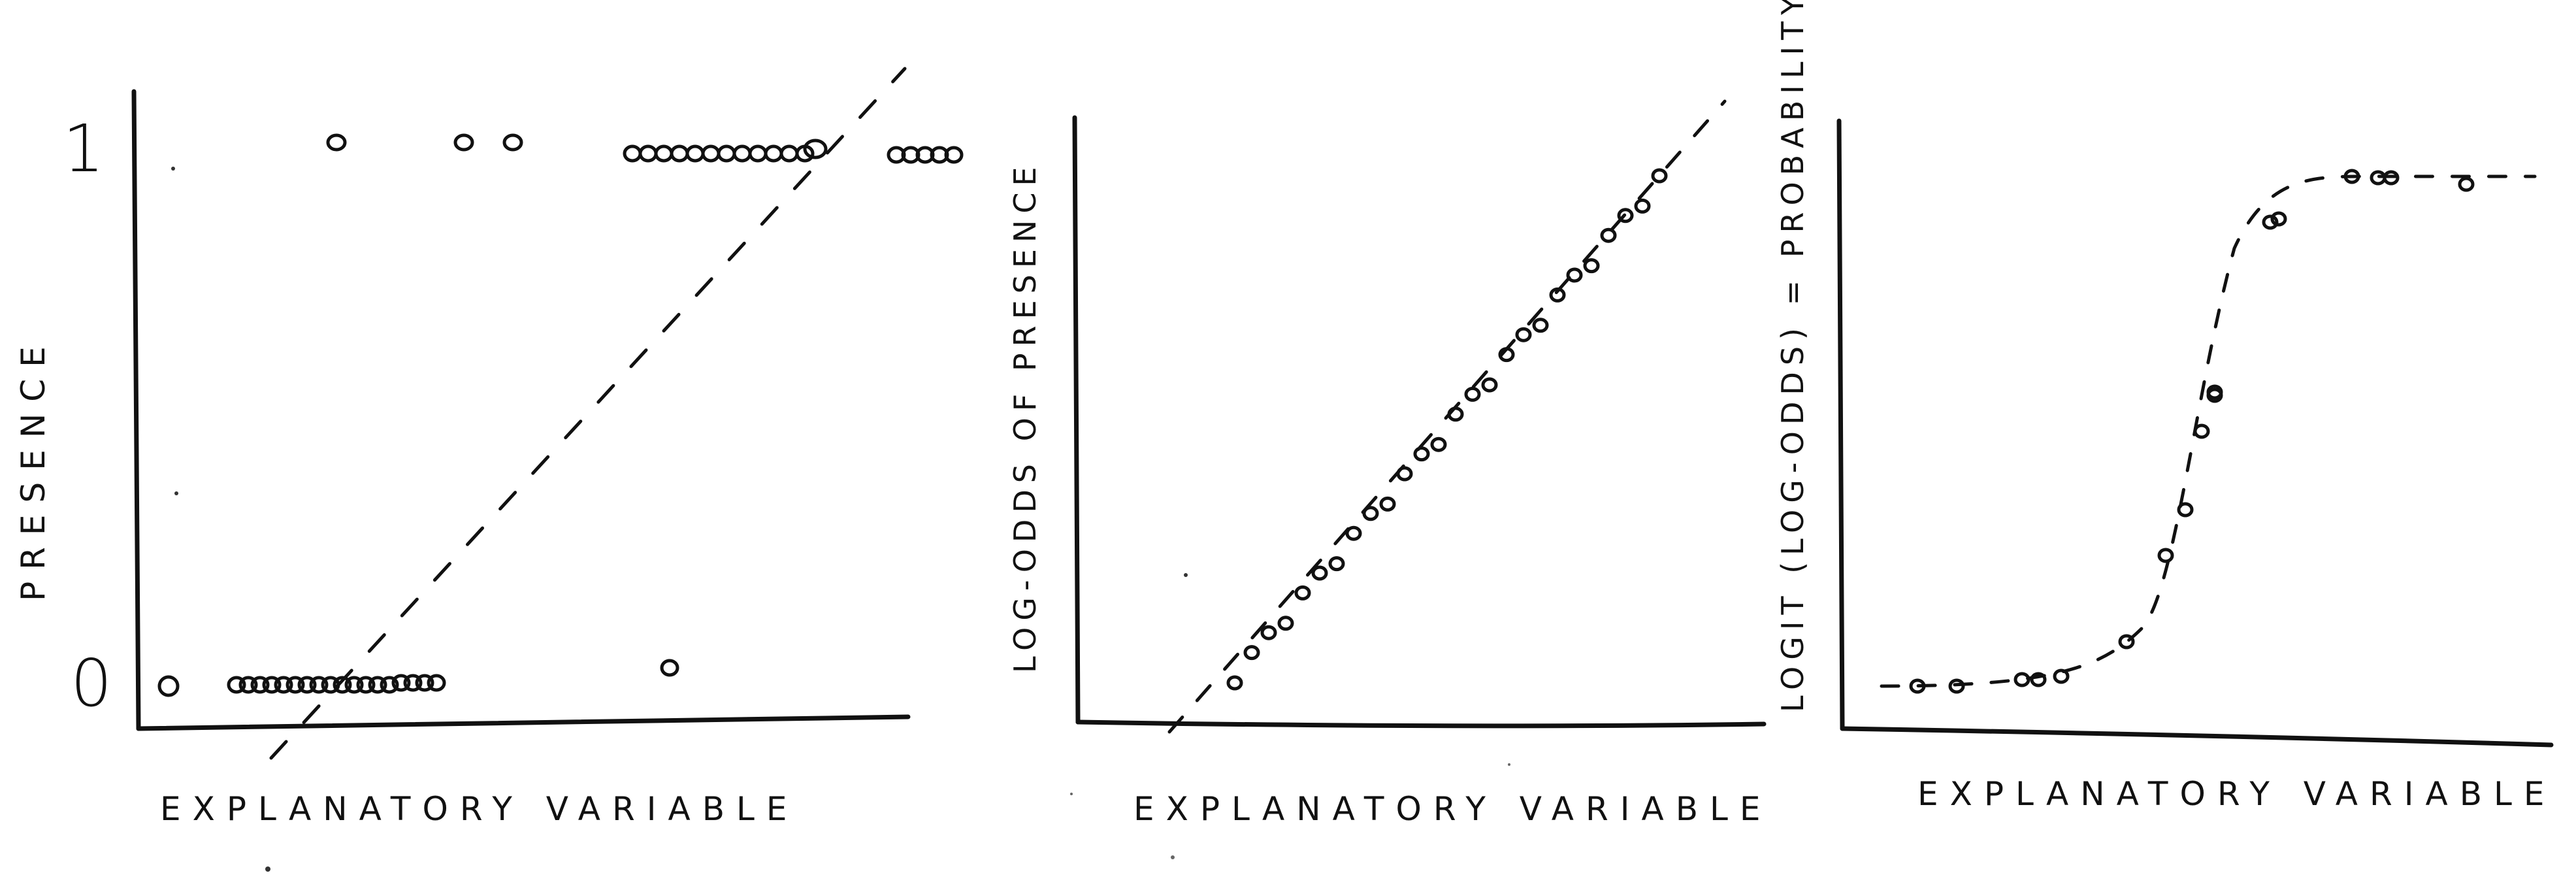  Describe the element at coordinates (136, 410) in the screenshot. I see `panel1-y-axis` at that location.